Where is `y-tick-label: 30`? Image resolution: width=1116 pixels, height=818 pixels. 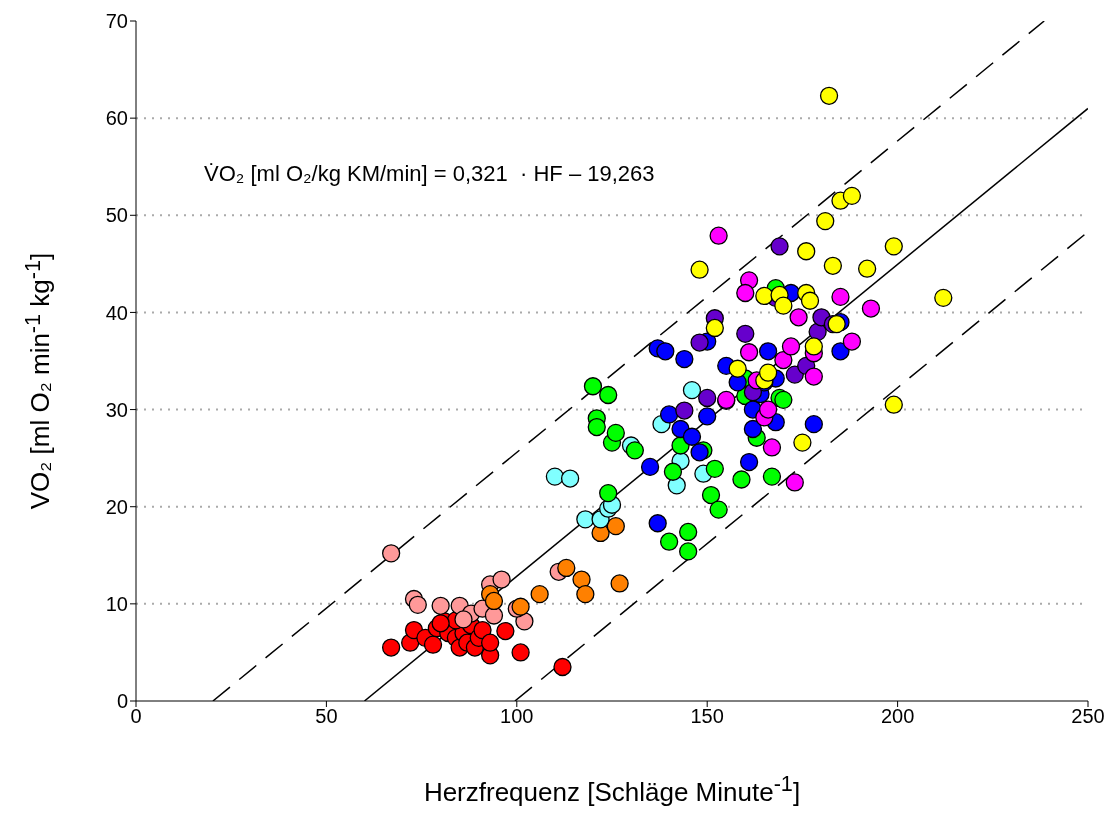
y-tick-label: 30 is located at coordinates (116, 409).